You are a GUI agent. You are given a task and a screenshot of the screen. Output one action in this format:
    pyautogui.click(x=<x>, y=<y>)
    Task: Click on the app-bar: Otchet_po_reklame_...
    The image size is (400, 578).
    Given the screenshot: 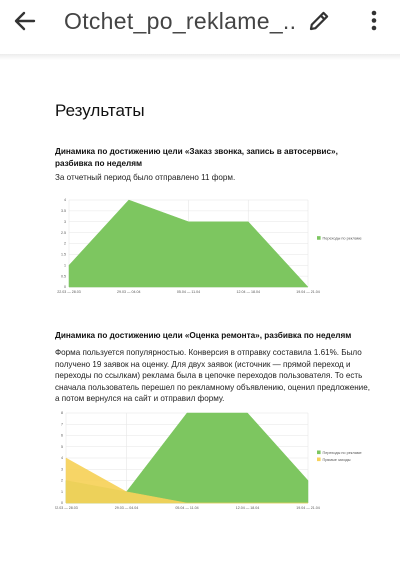 What is the action you would take?
    pyautogui.click(x=200, y=21)
    